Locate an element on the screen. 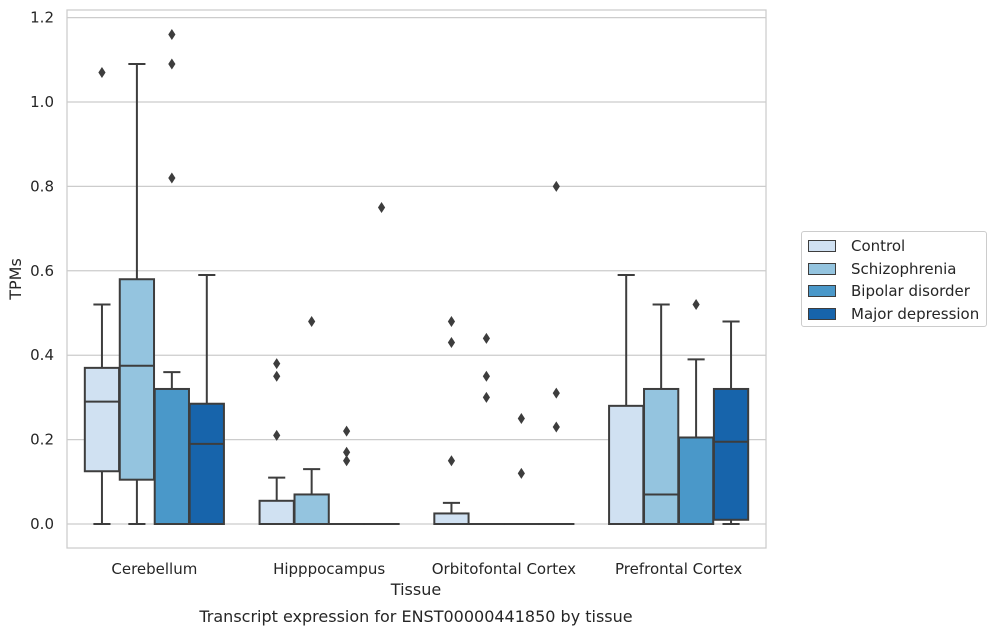 This screenshot has width=997, height=634. y-tick-labels: 0.0 0.2 0.4 0.6 0.8 1.0 1.2 is located at coordinates (42, 271).